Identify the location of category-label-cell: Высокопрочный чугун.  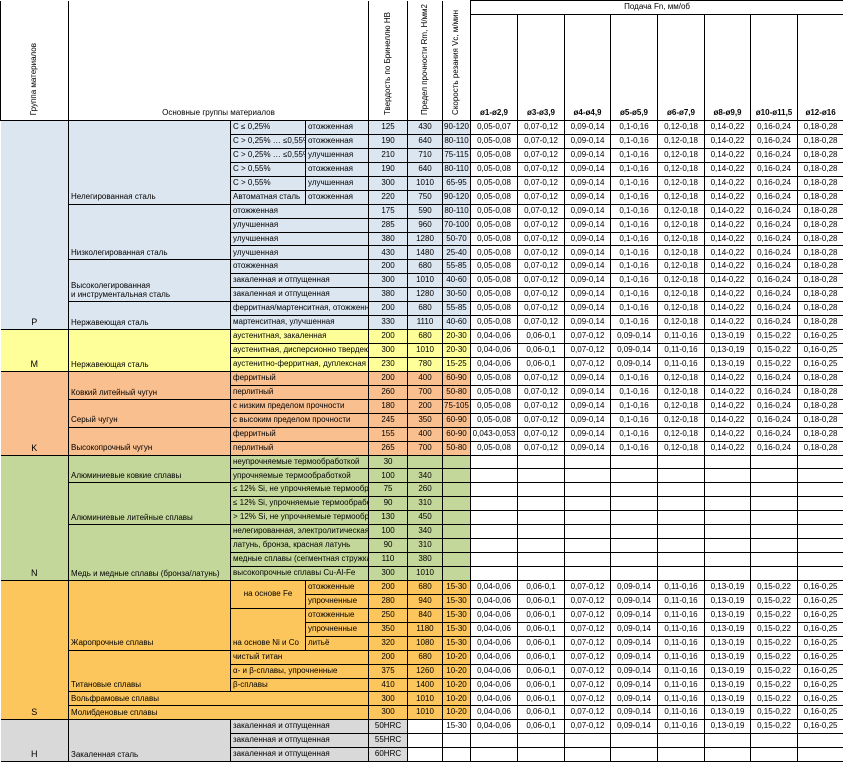
(149, 441).